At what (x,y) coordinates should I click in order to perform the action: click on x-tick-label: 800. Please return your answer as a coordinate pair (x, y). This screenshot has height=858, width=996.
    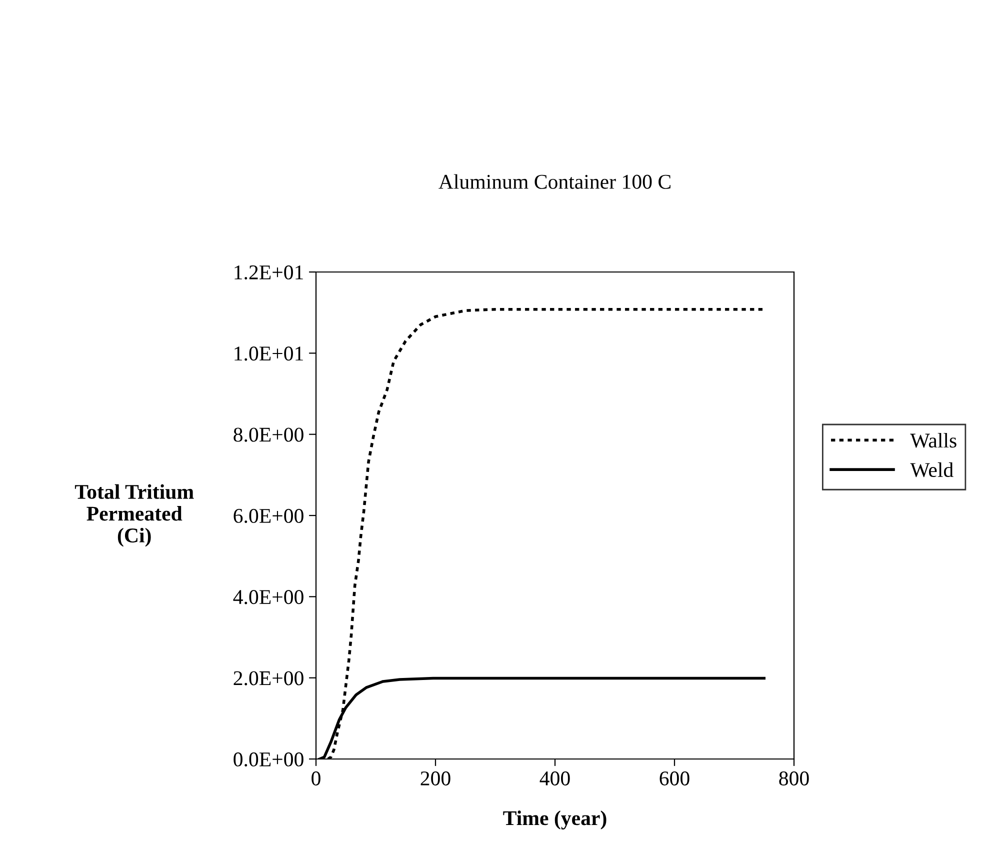
    Looking at the image, I should click on (794, 778).